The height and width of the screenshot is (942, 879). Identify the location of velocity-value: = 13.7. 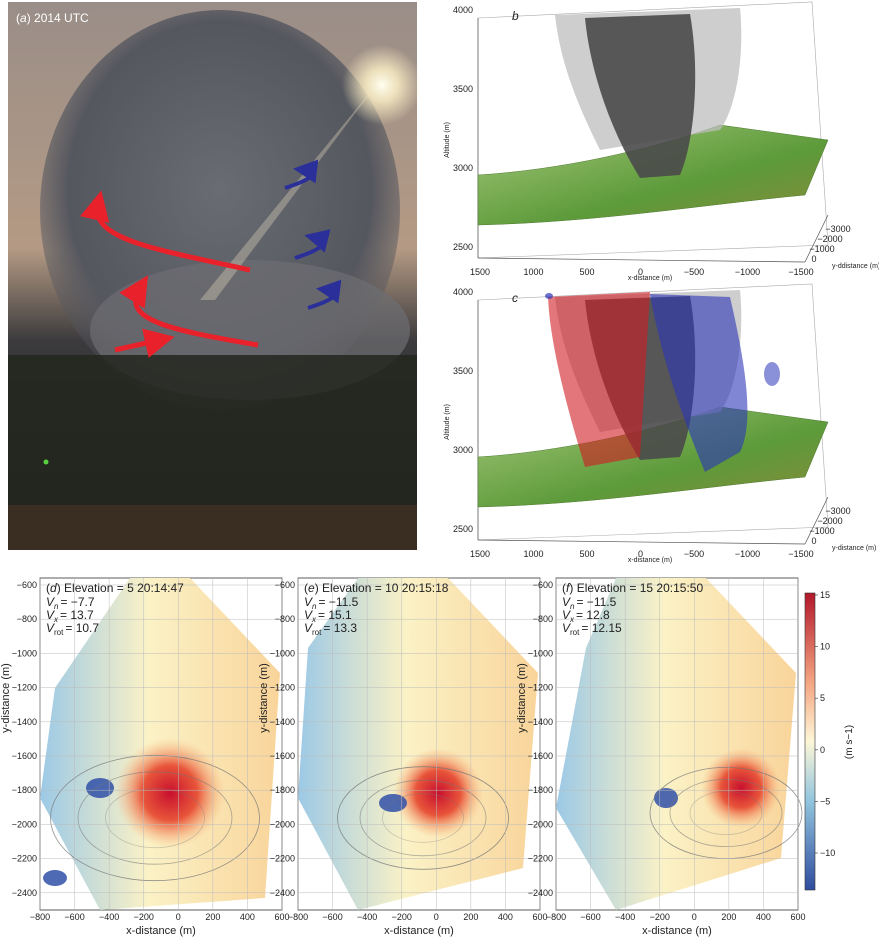
(77, 615).